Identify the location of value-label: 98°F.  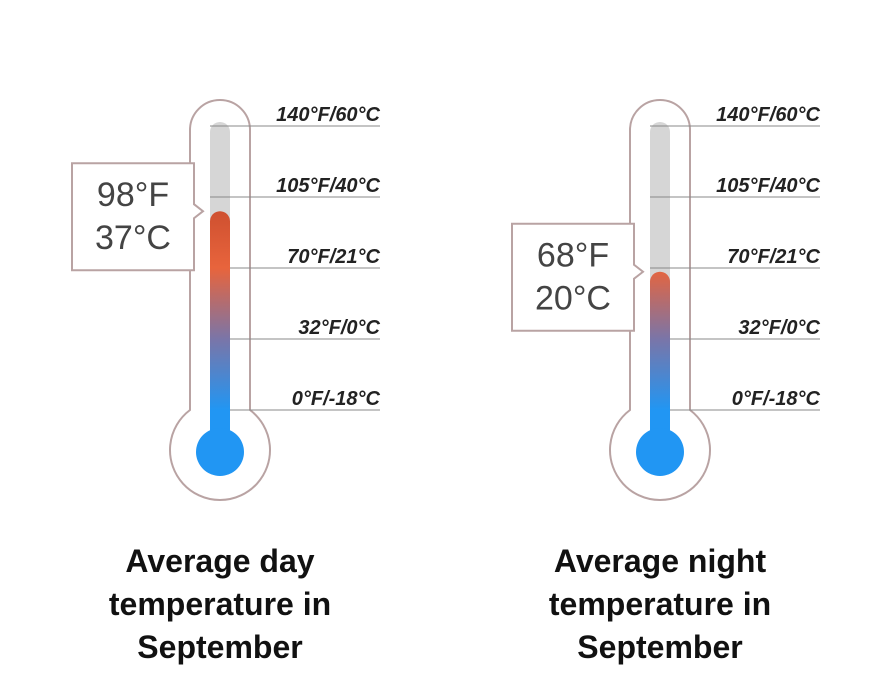
(133, 195).